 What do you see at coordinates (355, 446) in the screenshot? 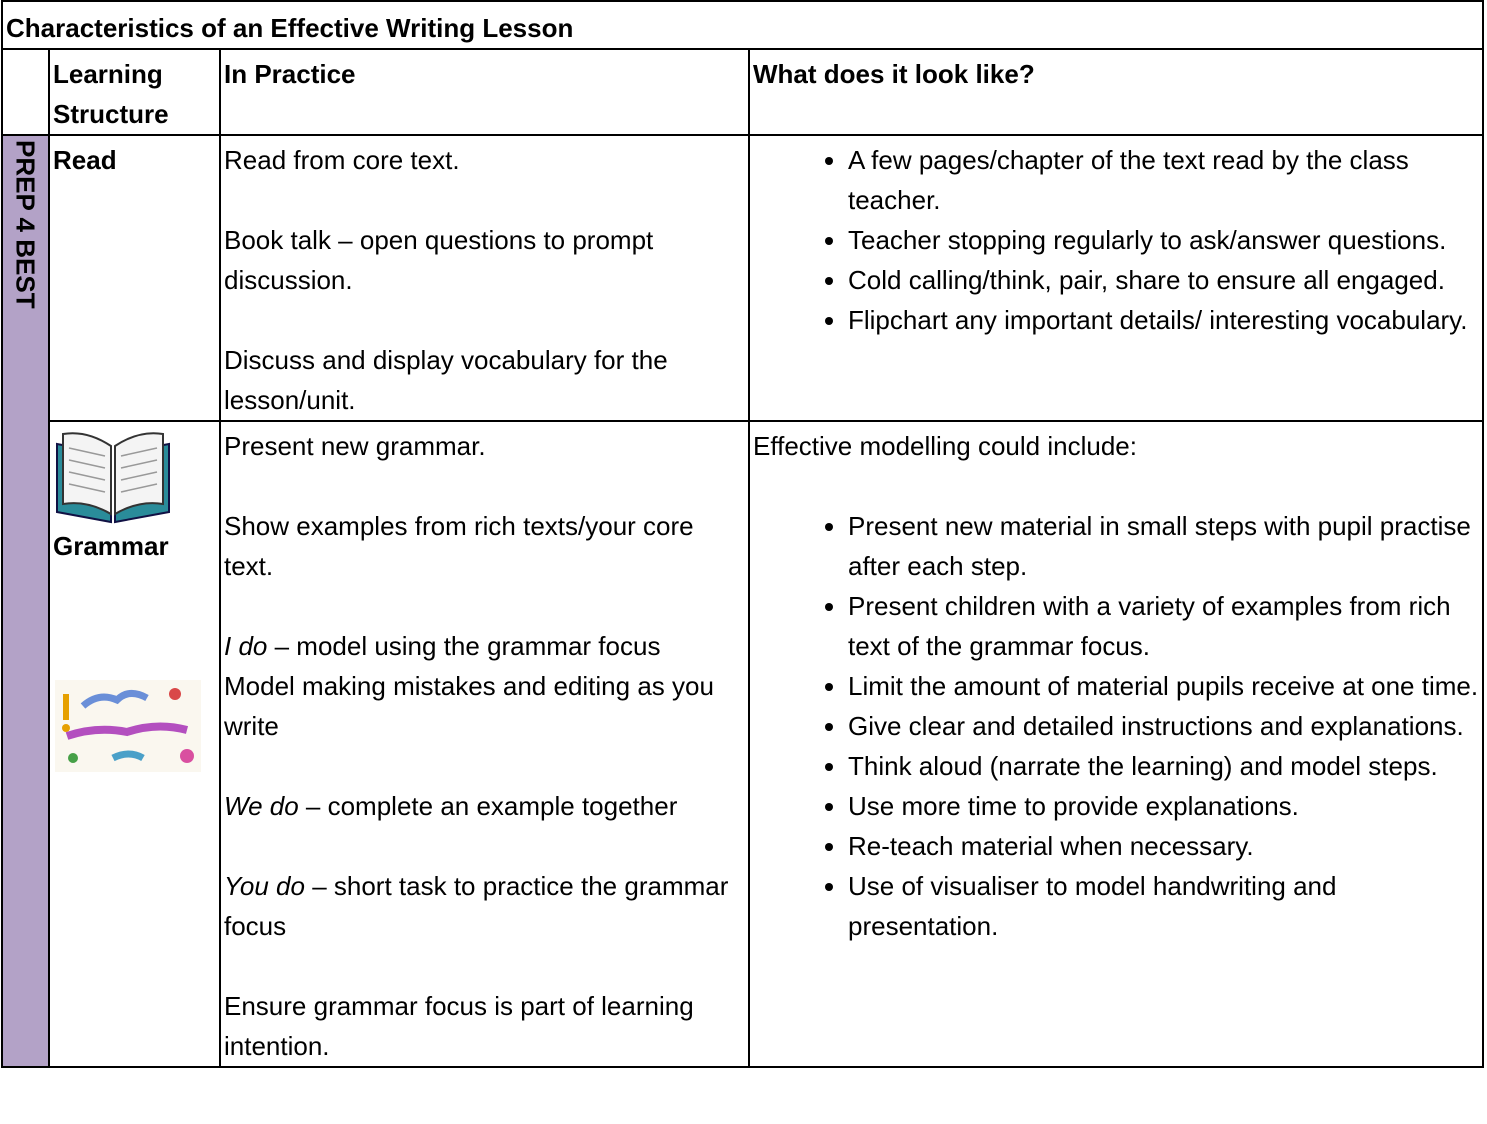
I see `practice-text: Present new grammar.` at bounding box center [355, 446].